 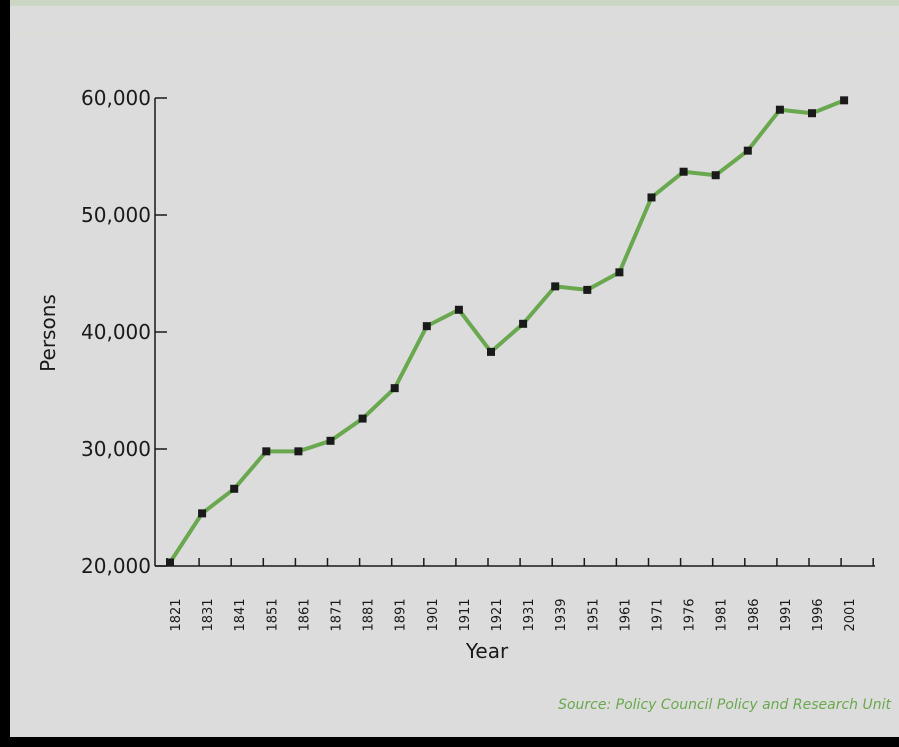 What do you see at coordinates (304, 614) in the screenshot?
I see `x-tick-label: 1861` at bounding box center [304, 614].